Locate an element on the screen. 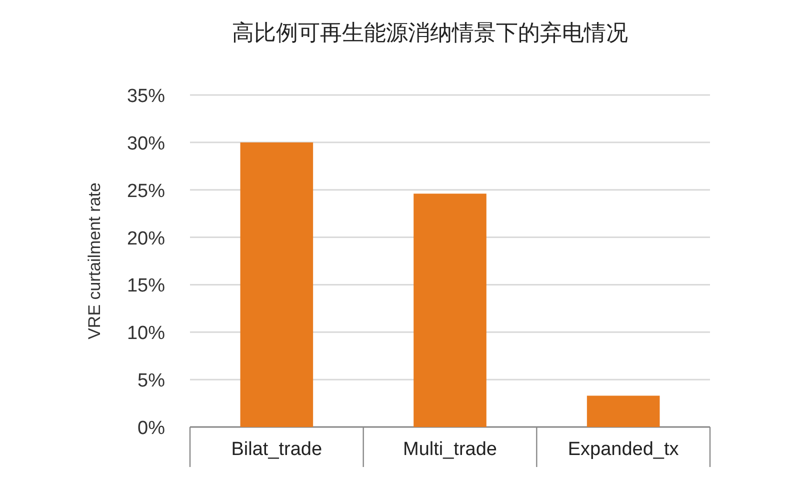  y-tick-label: 20% is located at coordinates (146, 239).